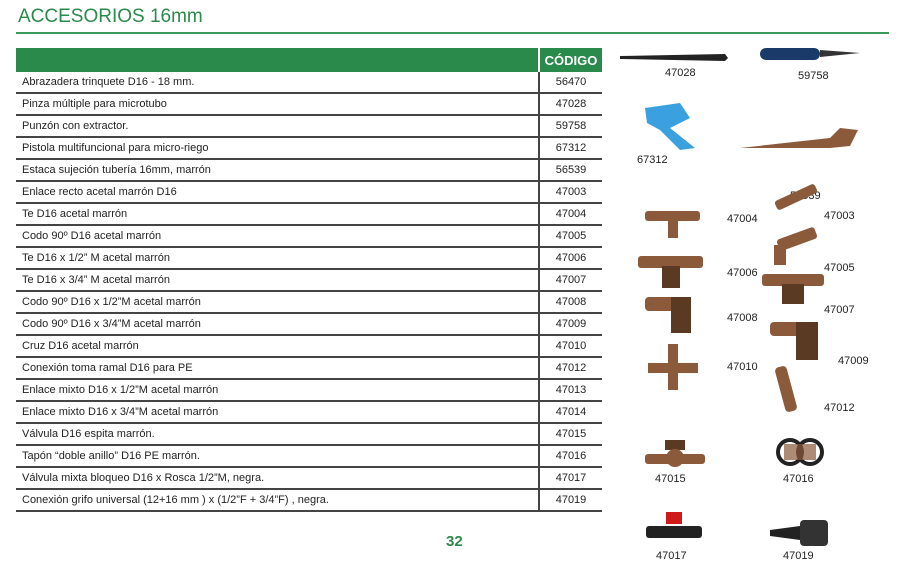  Describe the element at coordinates (277, 434) in the screenshot. I see `row-description: Válvula D16 espita marrón.` at that location.